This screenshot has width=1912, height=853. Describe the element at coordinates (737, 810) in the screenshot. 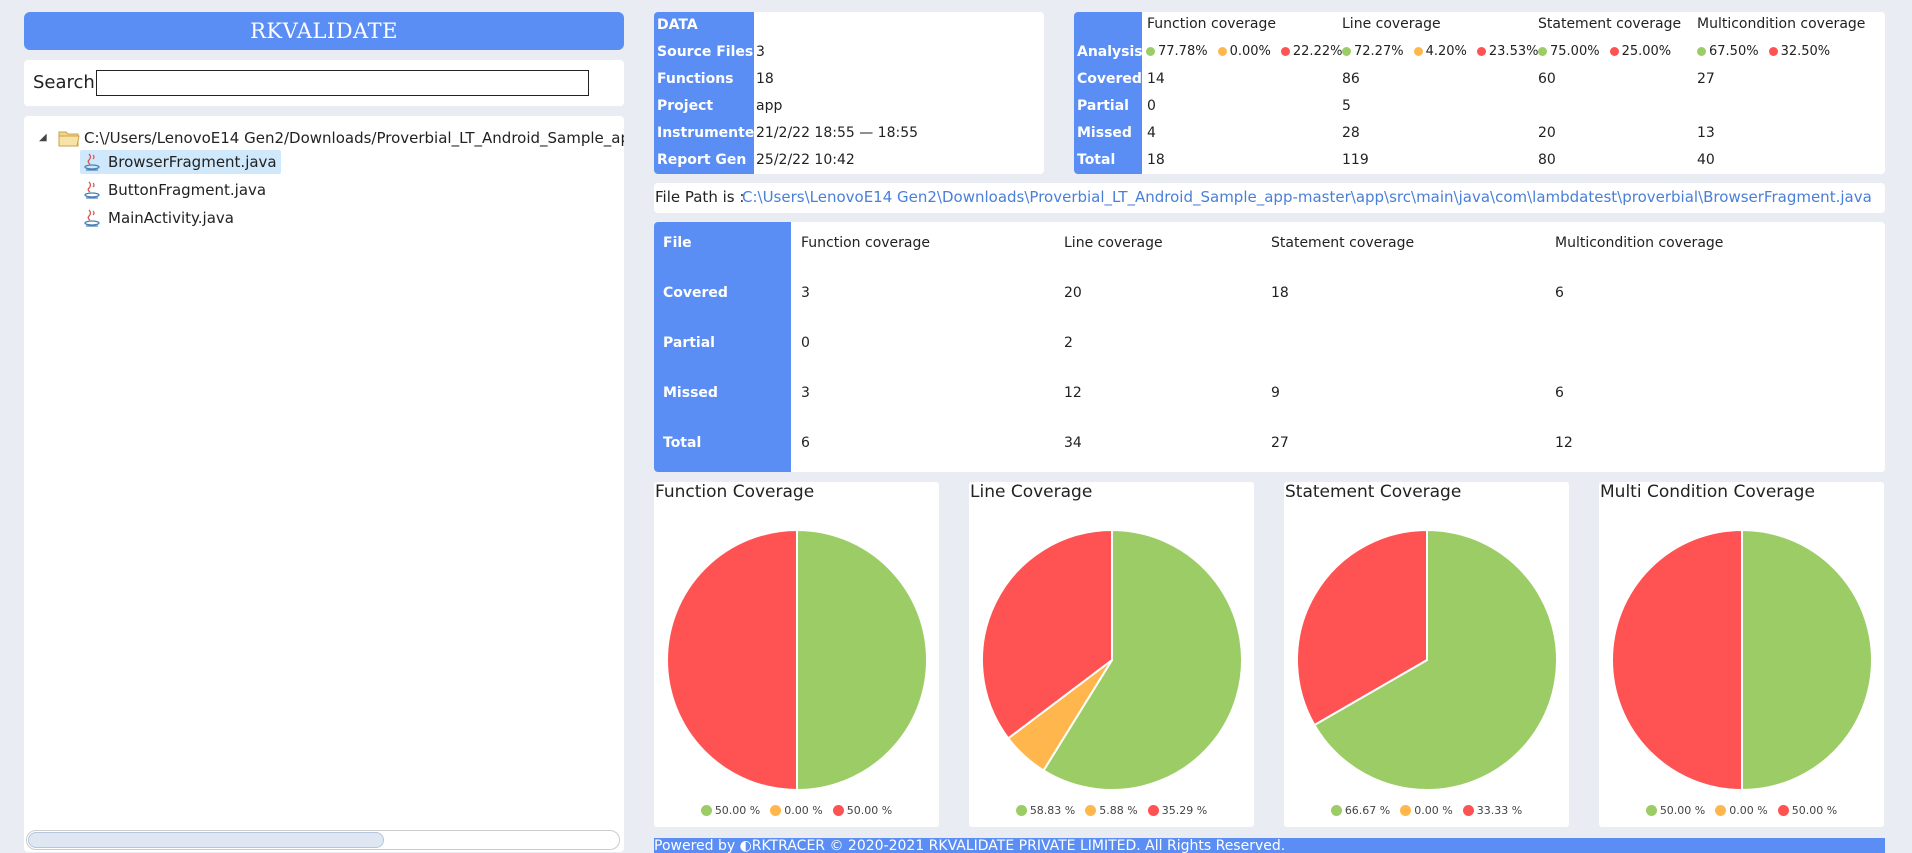

I see `legend-label: 50.00 %` at that location.